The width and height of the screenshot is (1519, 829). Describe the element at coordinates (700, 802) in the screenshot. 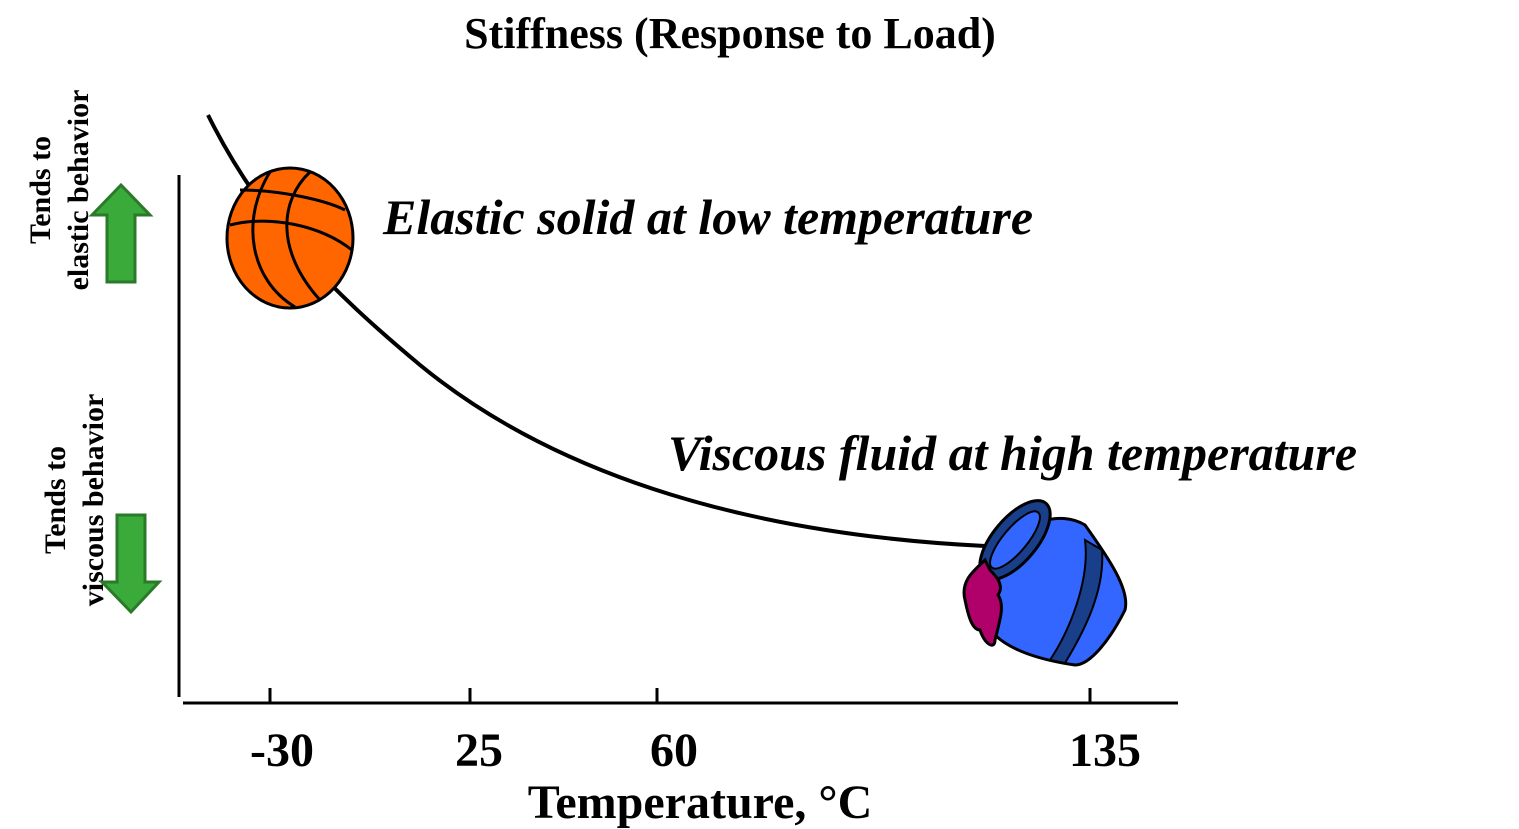

I see `x-axis-label: Temperature, °C` at that location.